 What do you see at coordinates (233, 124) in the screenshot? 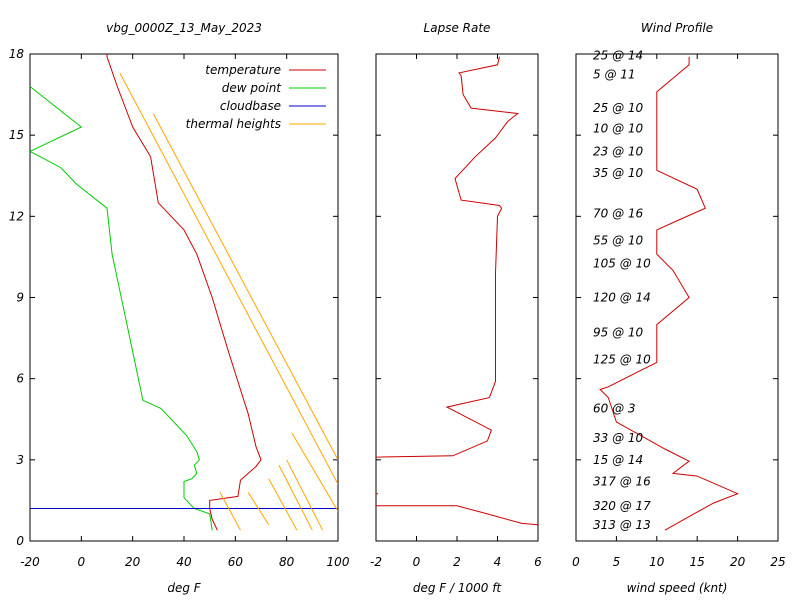
I see `legend-label: thermal heights` at bounding box center [233, 124].